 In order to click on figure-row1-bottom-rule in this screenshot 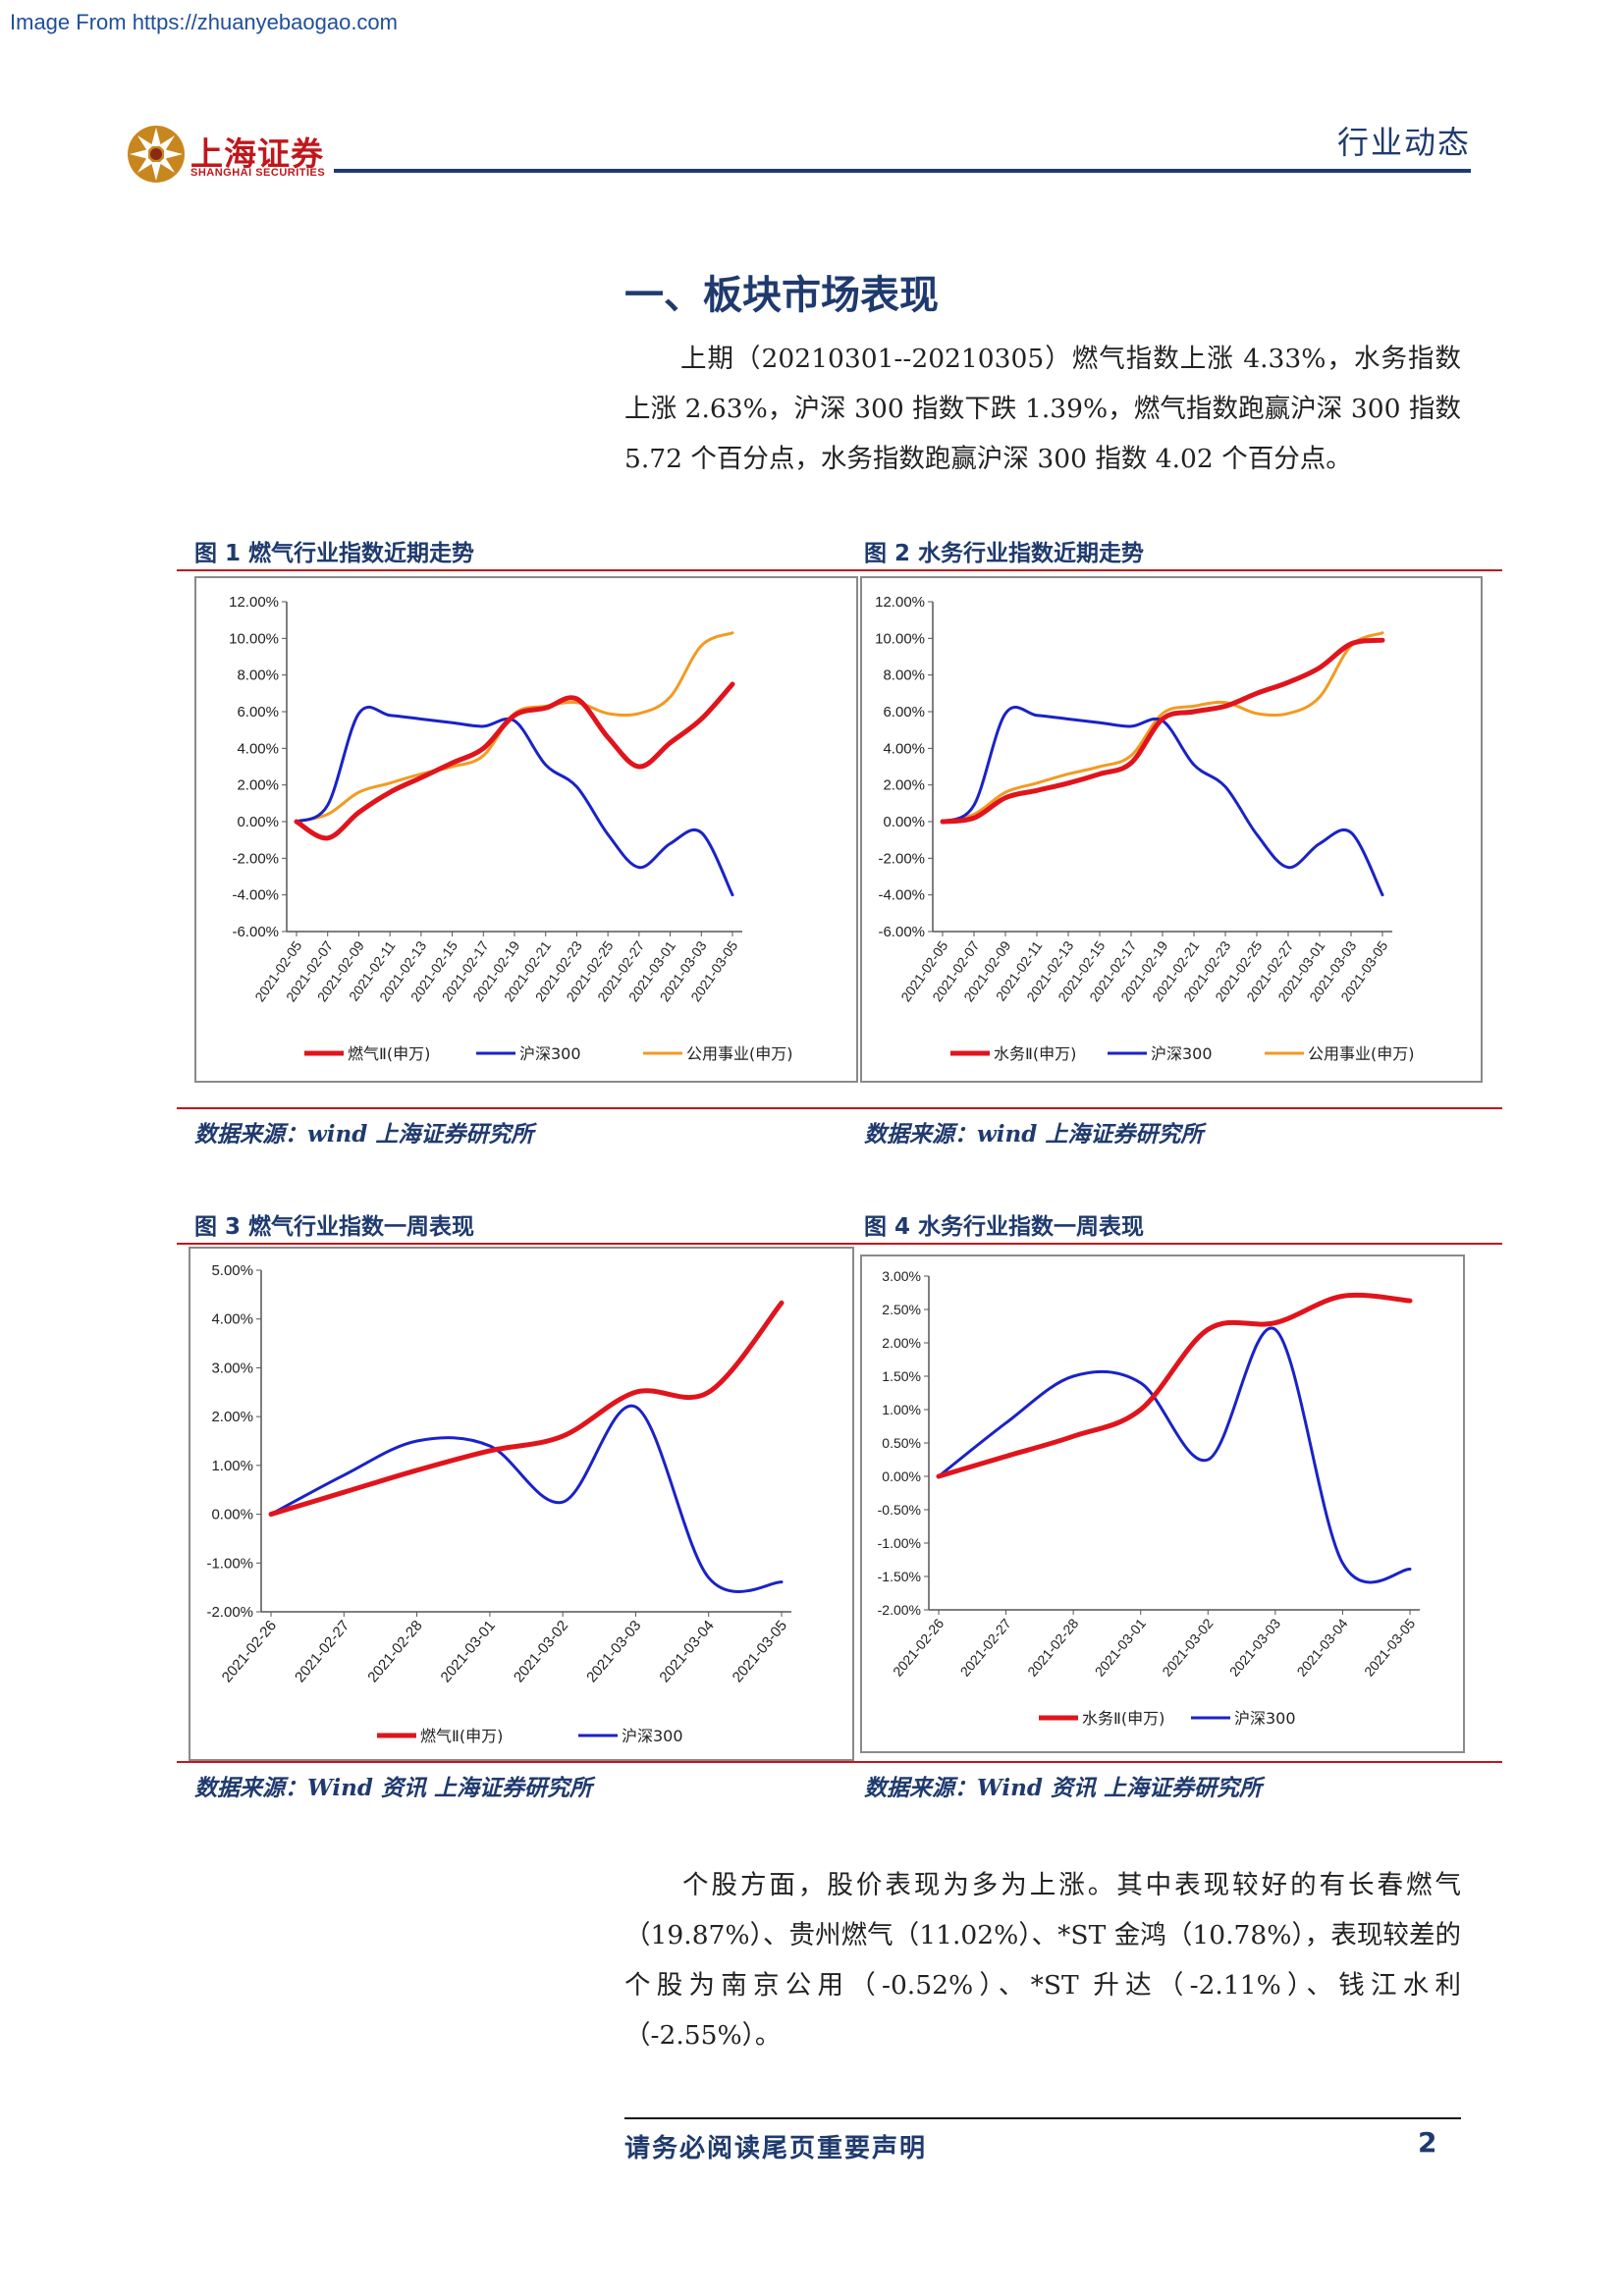, I will do `click(839, 1108)`.